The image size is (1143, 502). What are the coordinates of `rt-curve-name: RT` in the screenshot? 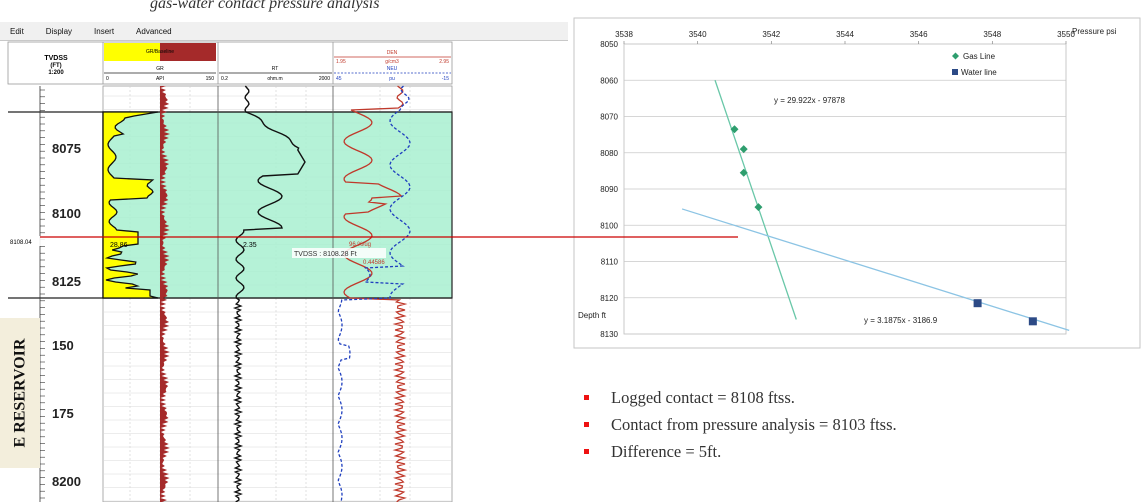 It's located at (275, 69).